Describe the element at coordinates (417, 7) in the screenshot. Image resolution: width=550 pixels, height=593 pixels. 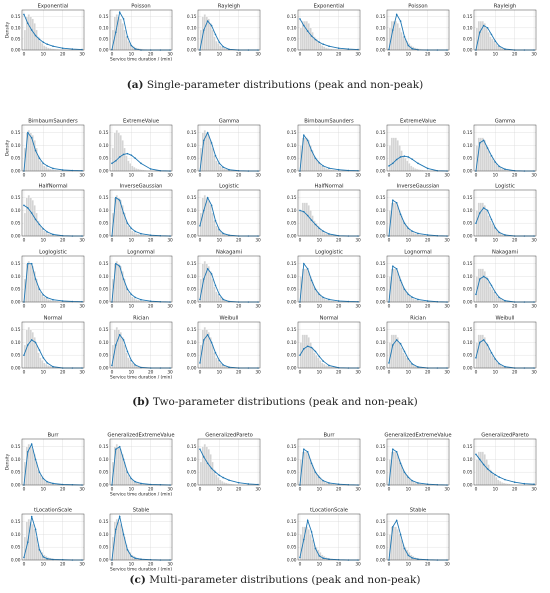
I see `panel-title: Poisson` at that location.